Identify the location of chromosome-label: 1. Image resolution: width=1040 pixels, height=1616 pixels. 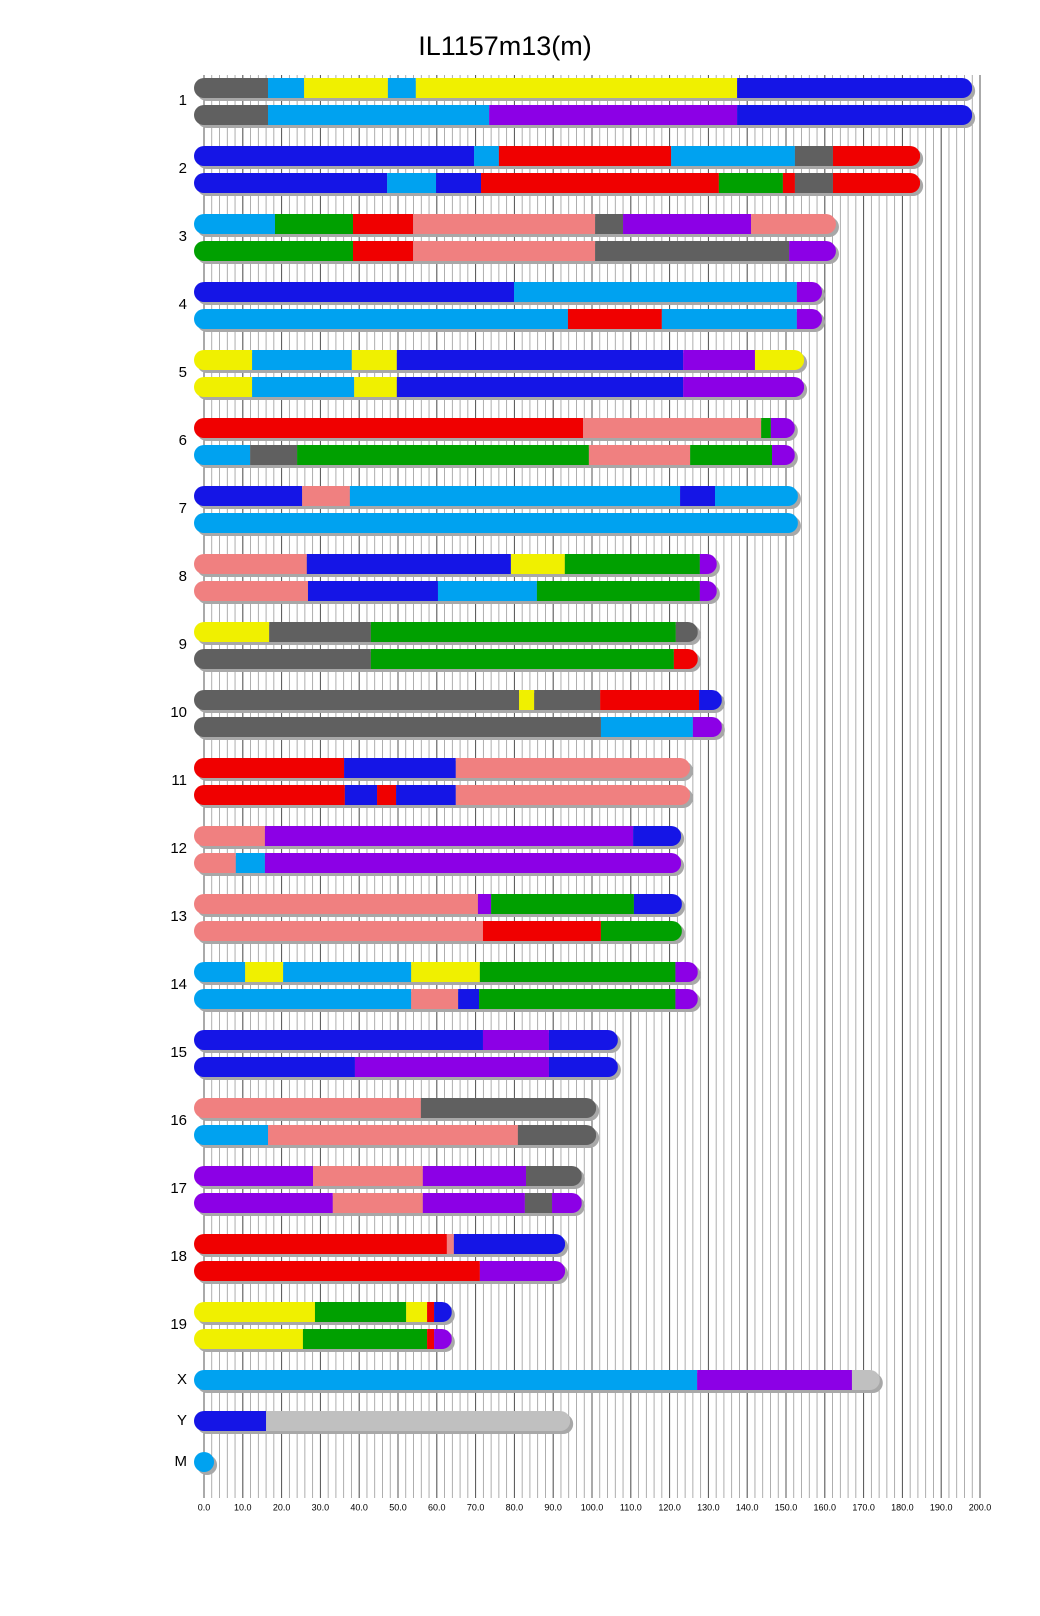
(183, 100).